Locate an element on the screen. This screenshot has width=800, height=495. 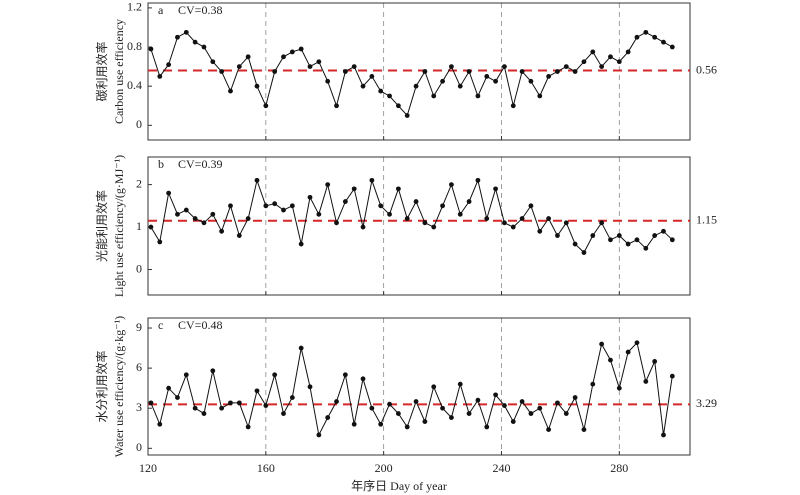
x-tick-label: 160 is located at coordinates (266, 468).